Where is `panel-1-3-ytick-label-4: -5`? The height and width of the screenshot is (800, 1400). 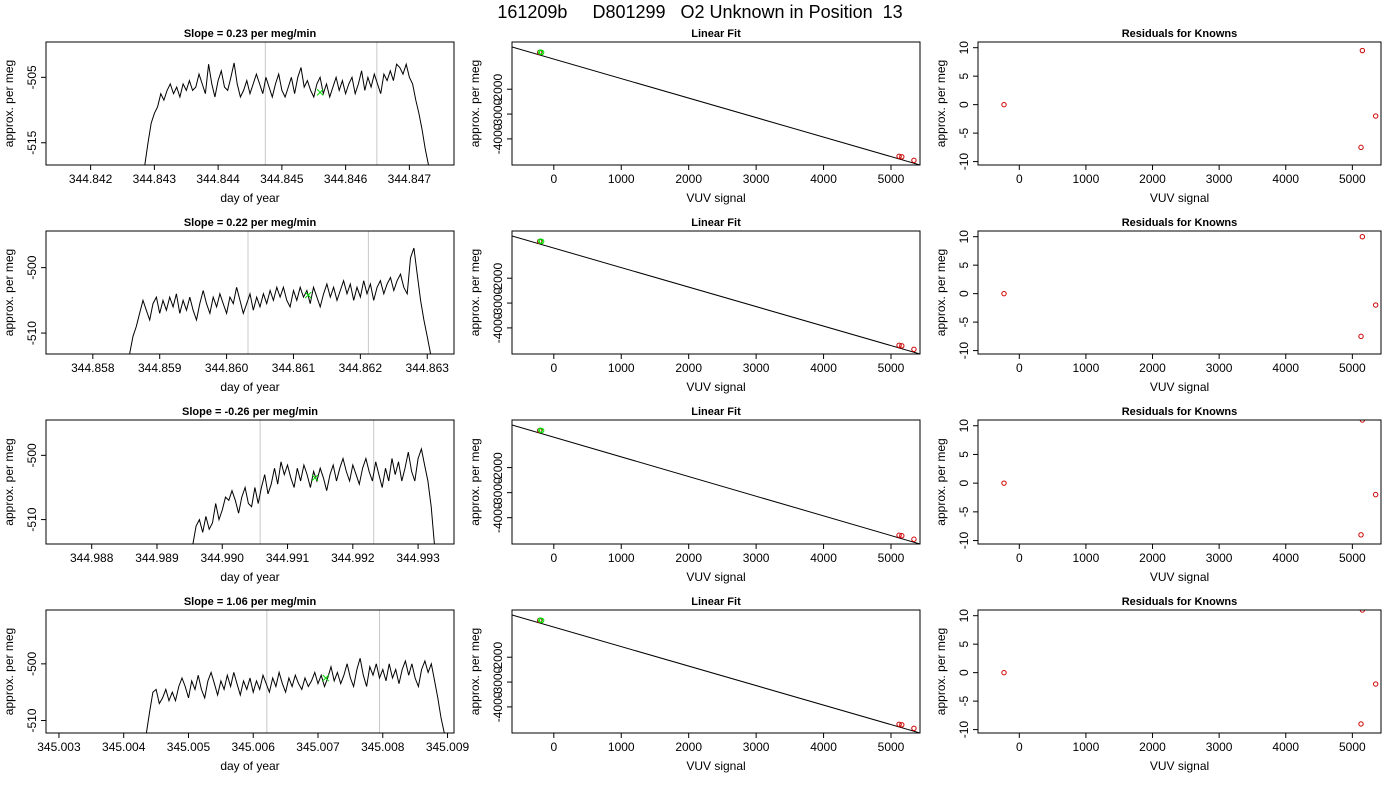 panel-1-3-ytick-label-4: -5 is located at coordinates (964, 132).